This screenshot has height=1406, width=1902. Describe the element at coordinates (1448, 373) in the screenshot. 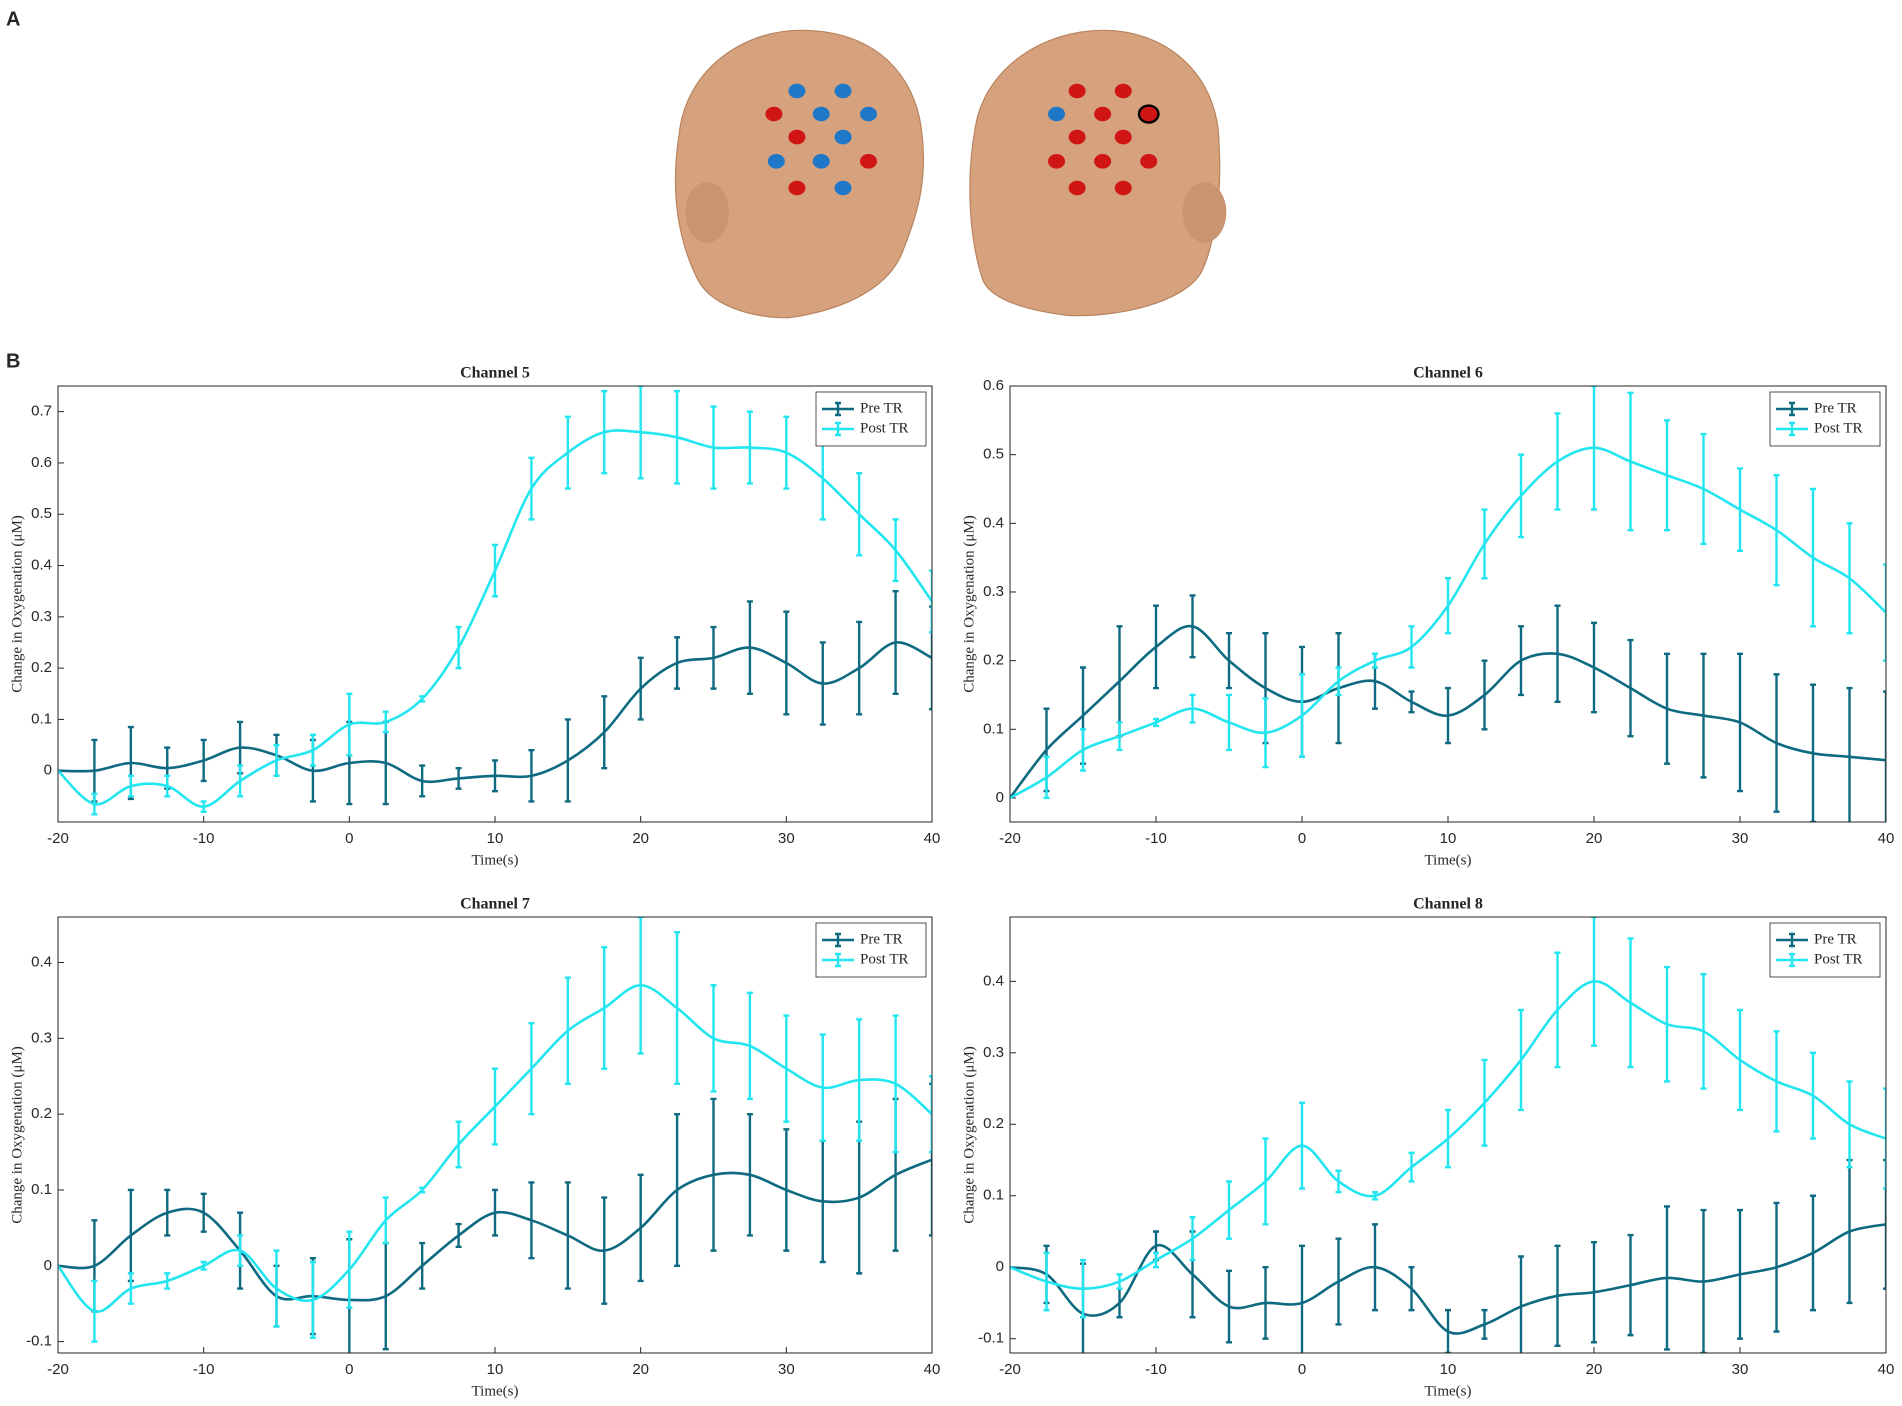

I see `chart-title: Channel 6` at that location.